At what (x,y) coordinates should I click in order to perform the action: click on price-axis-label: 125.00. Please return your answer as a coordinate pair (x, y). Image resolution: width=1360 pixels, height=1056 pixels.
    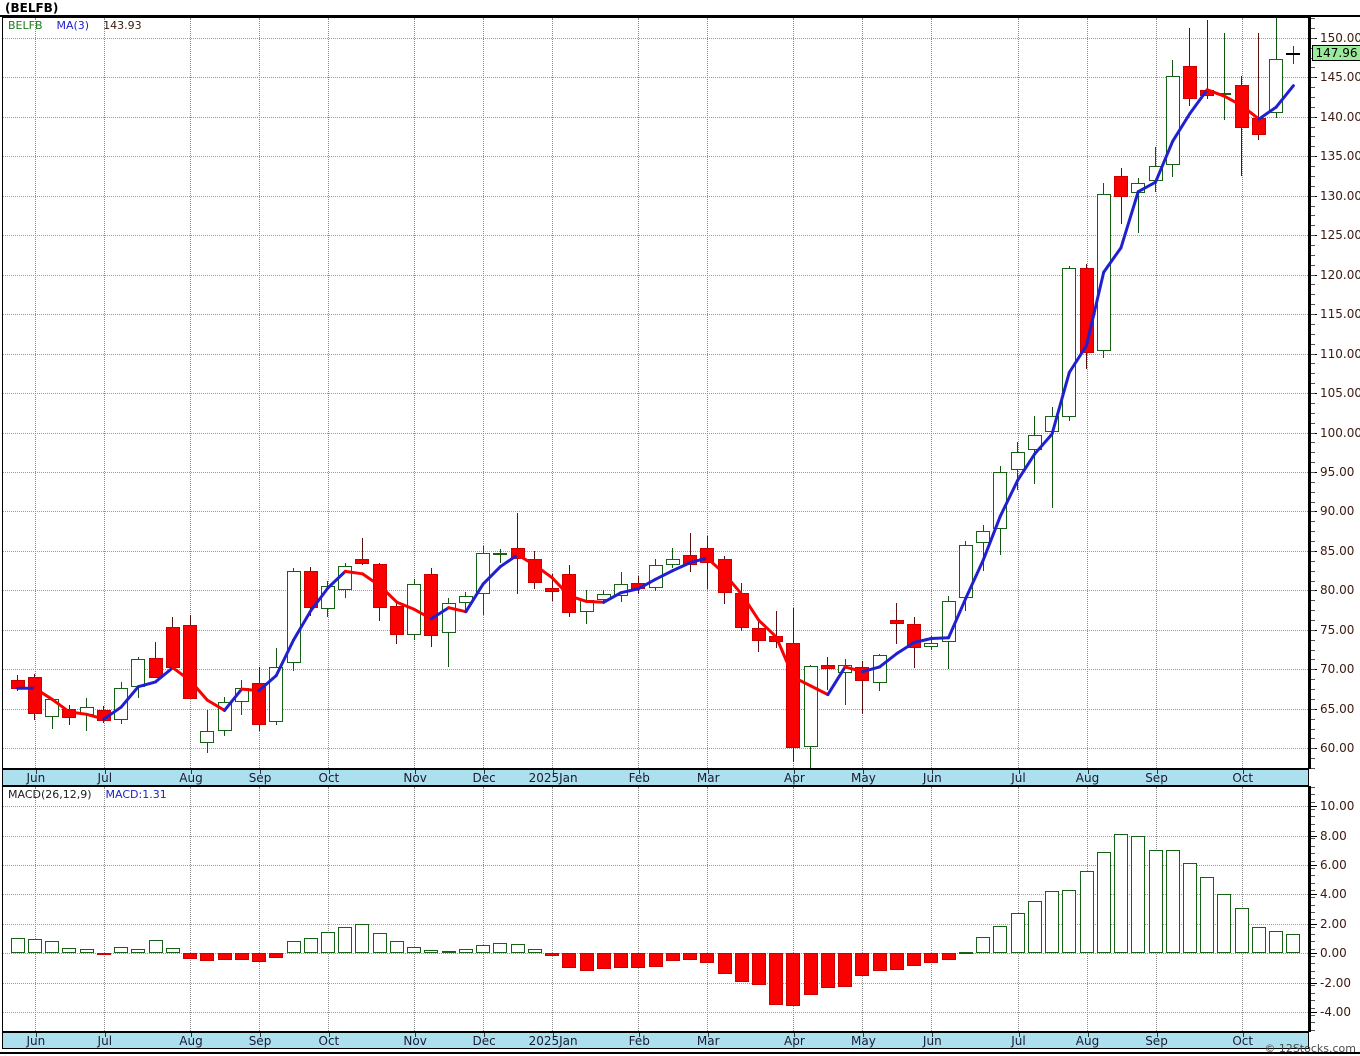
    Looking at the image, I should click on (1340, 235).